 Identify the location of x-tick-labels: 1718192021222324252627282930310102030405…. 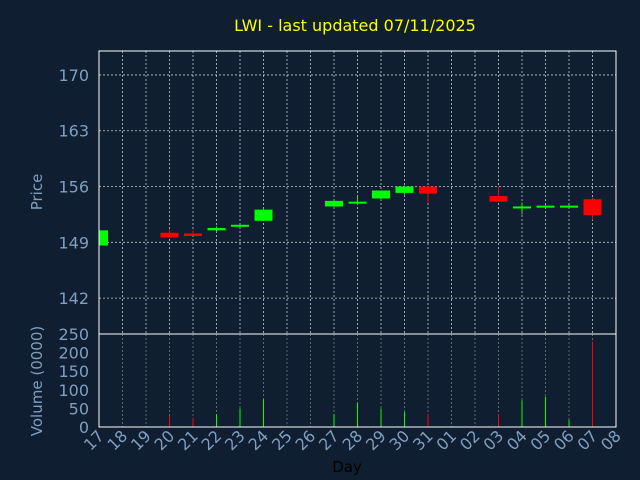
(352, 440).